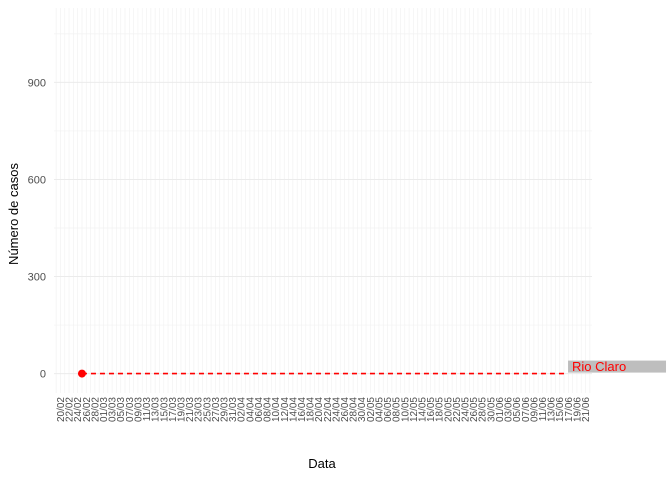 This screenshot has height=485, width=672. What do you see at coordinates (233, 409) in the screenshot?
I see `x-tick-label: 31/03` at bounding box center [233, 409].